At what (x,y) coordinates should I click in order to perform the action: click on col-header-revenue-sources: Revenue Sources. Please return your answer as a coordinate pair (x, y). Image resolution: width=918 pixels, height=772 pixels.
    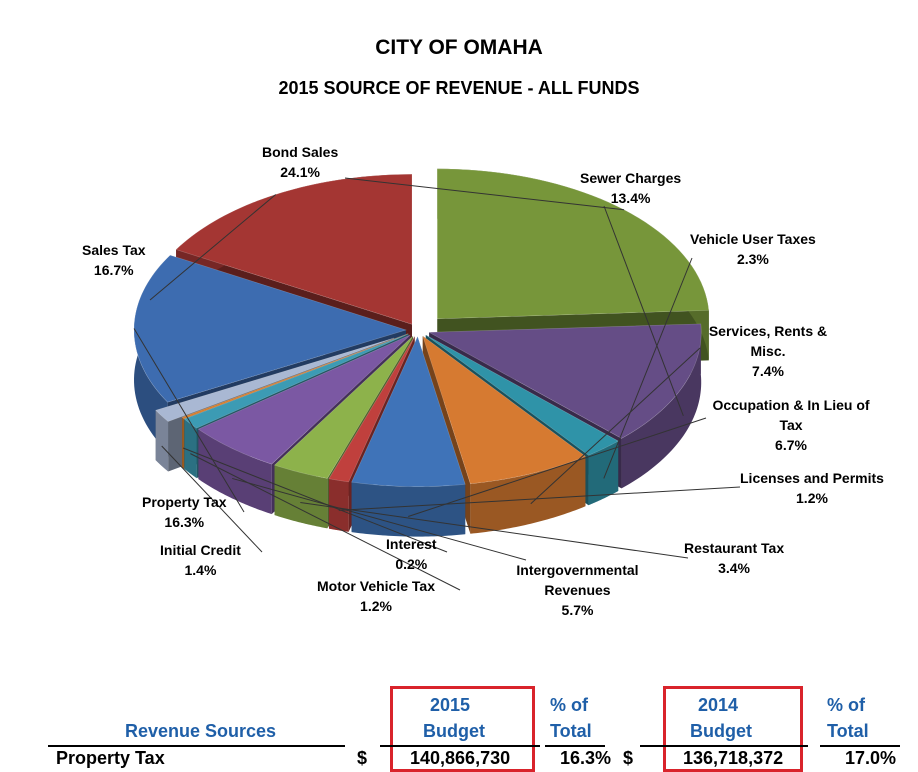
    Looking at the image, I should click on (201, 731).